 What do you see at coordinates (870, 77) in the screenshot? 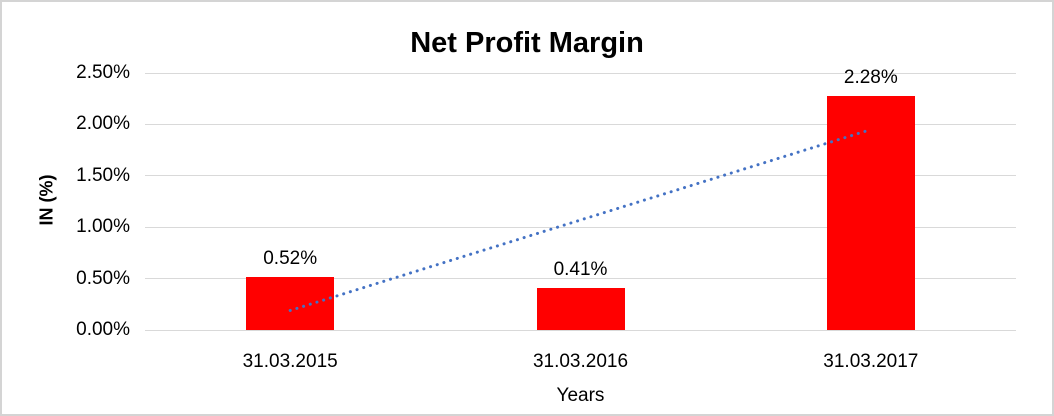
I see `bar-value-label: 2.28%` at bounding box center [870, 77].